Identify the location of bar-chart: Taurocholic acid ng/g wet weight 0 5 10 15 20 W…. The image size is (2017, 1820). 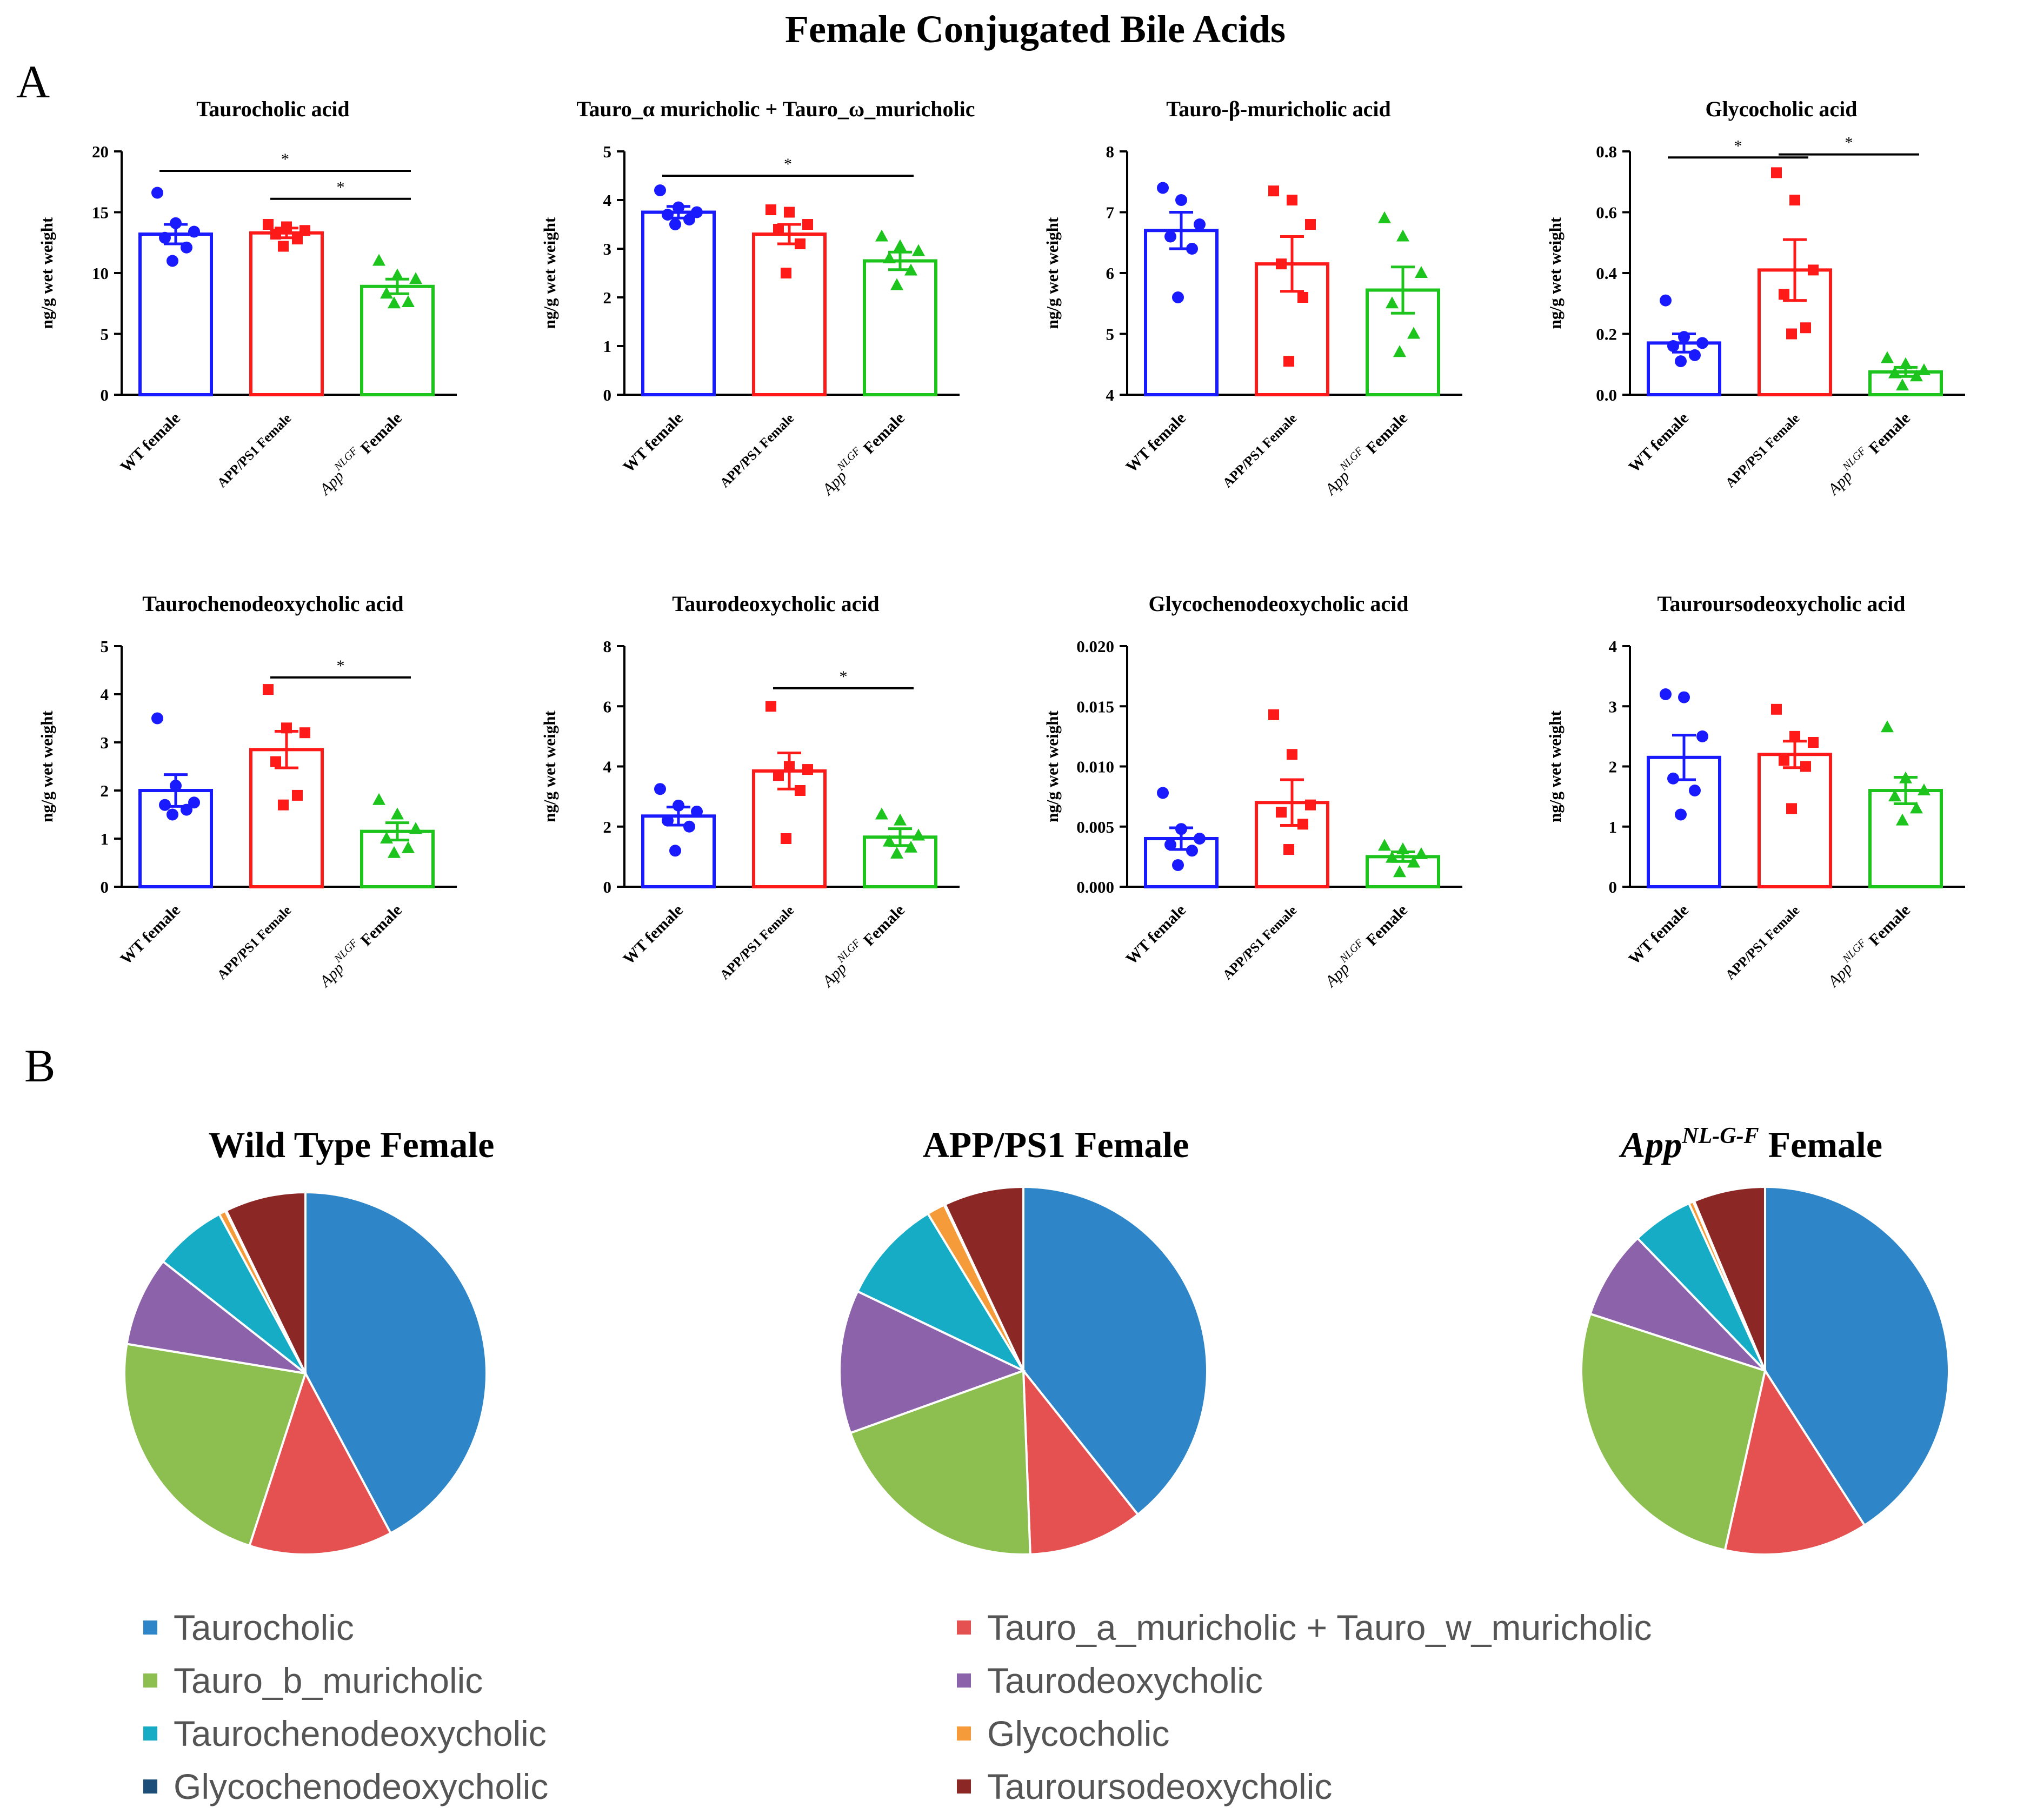
(247, 298).